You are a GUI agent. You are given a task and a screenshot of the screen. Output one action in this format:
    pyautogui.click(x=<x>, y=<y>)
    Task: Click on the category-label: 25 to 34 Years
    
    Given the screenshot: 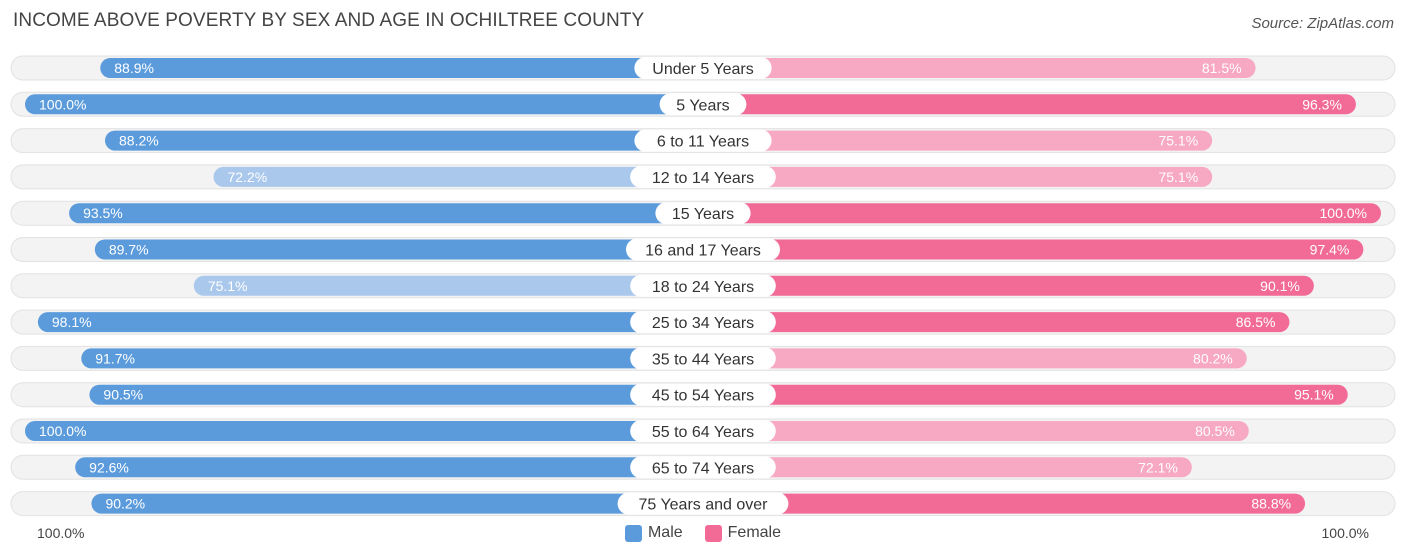 What is the action you would take?
    pyautogui.click(x=703, y=323)
    